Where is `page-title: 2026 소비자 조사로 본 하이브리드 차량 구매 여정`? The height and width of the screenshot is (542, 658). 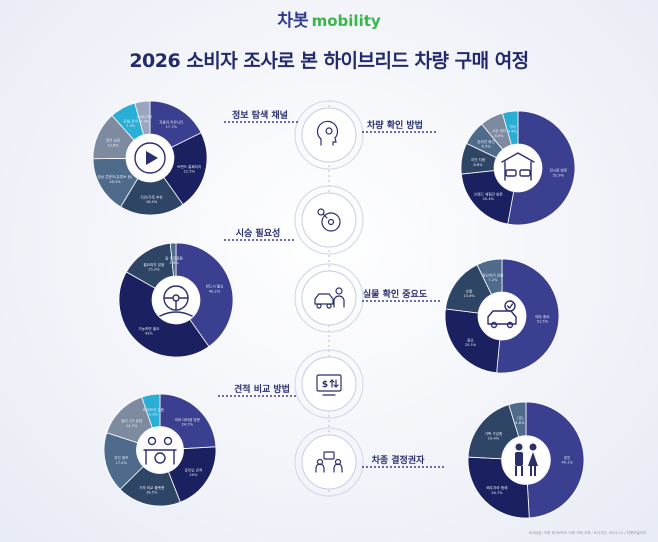
page-title: 2026 소비자 조사로 본 하이브리드 차량 구매 여정 is located at coordinates (329, 61).